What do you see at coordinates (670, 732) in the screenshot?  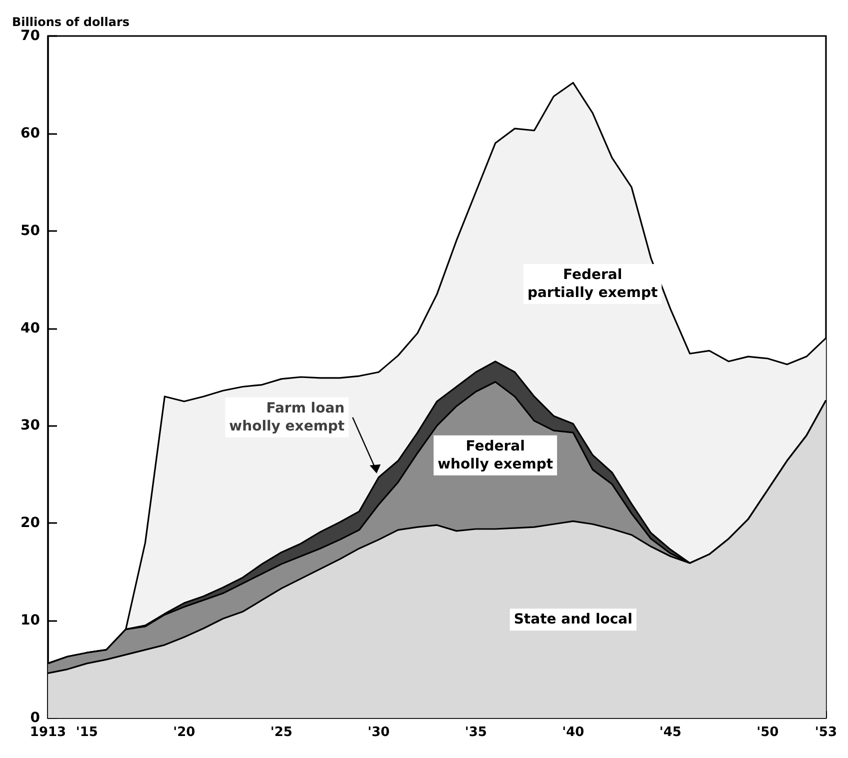 I see `x-tick-label: '45` at bounding box center [670, 732].